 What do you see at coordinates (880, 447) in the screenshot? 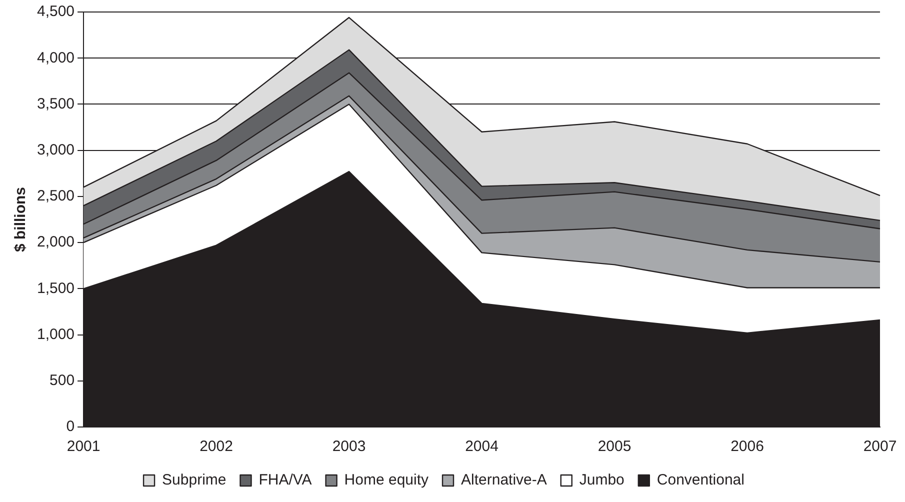
I see `x-tick-label: 2007` at bounding box center [880, 447].